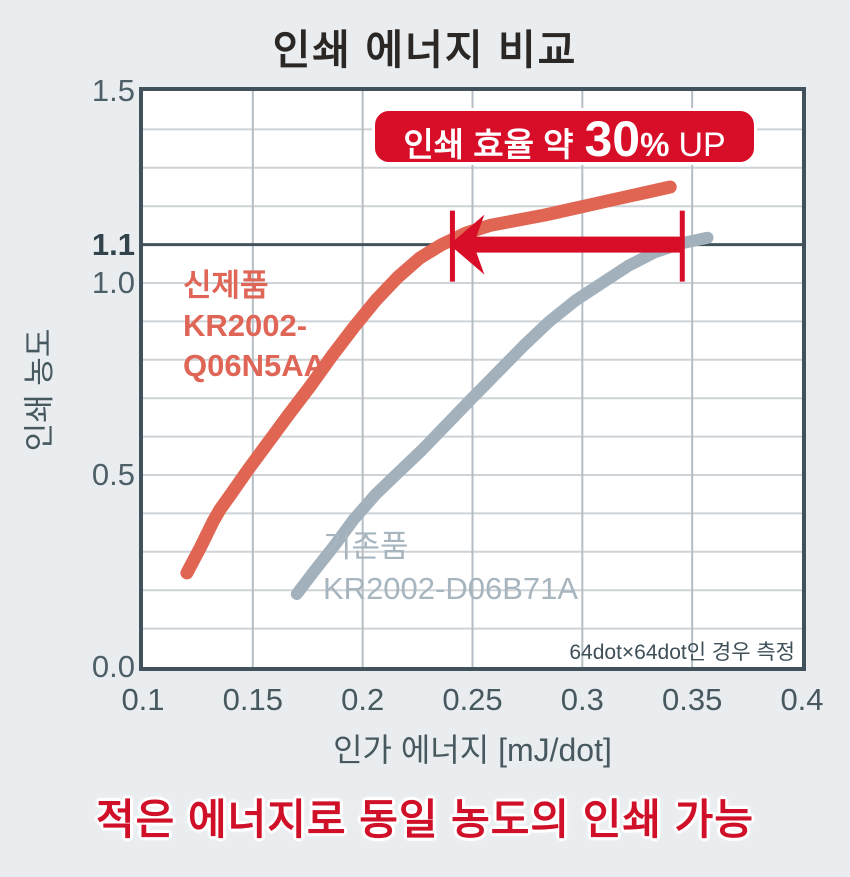 This screenshot has height=877, width=850. I want to click on series-label-new-product: 신제품 KR2002- Q06N5AA, so click(254, 326).